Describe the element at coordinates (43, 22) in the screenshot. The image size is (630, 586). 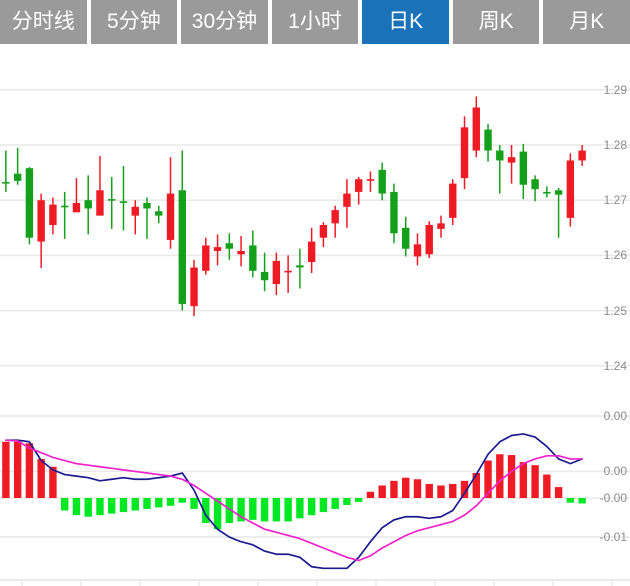
I see `tab-intraday: 分时线` at that location.